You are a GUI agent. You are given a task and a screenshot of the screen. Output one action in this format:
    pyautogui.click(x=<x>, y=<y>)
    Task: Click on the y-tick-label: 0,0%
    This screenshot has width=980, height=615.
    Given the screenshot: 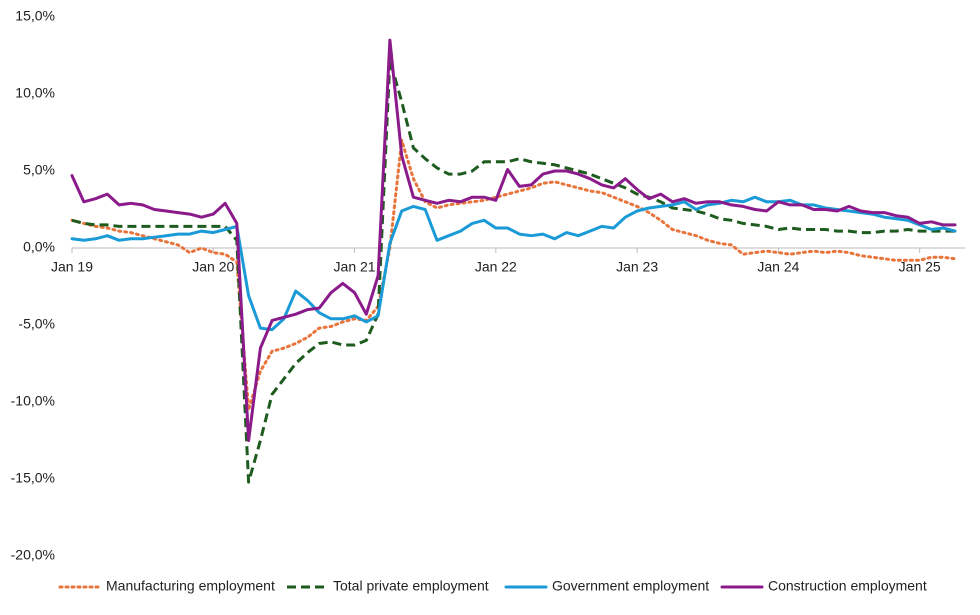 What is the action you would take?
    pyautogui.click(x=39, y=247)
    